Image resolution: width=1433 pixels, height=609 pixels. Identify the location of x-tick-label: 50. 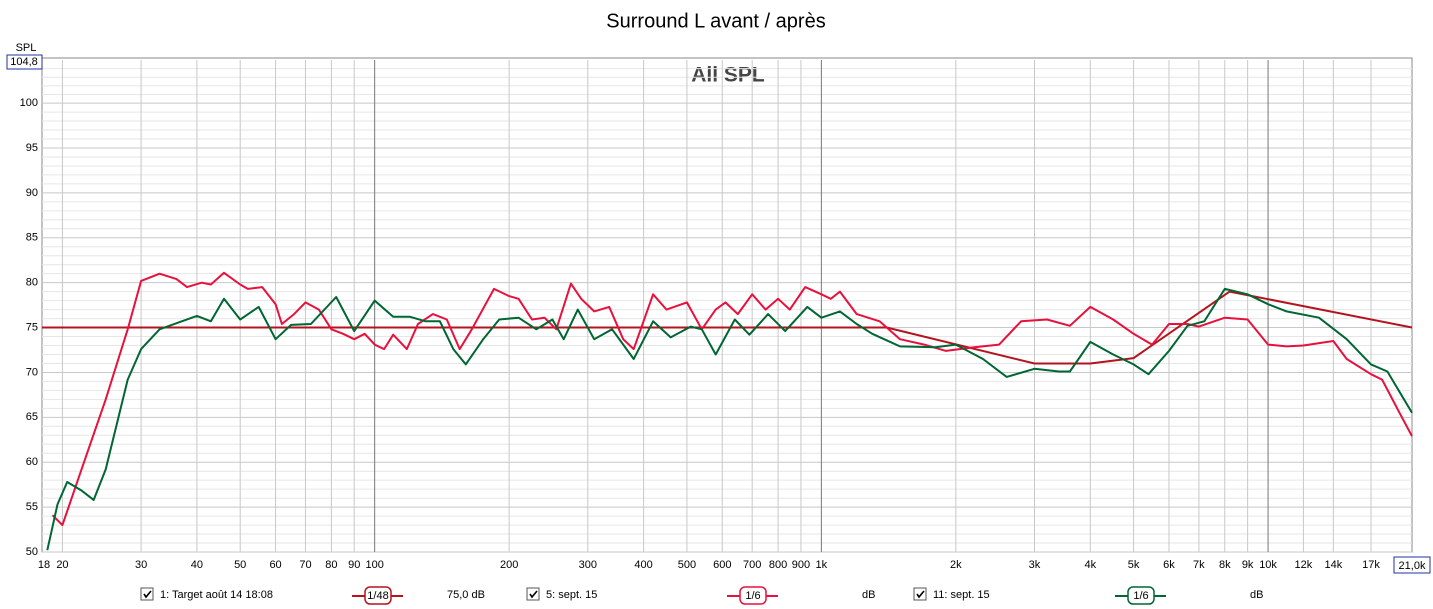
(240, 565).